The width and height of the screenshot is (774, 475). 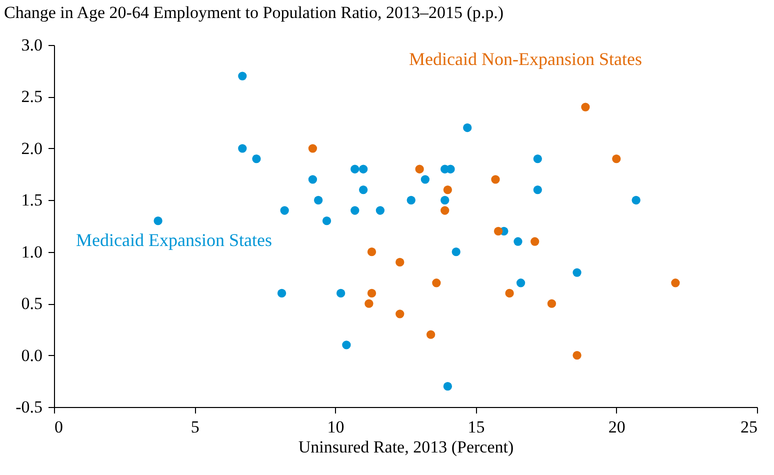 What do you see at coordinates (476, 427) in the screenshot?
I see `x-tick-label: 15` at bounding box center [476, 427].